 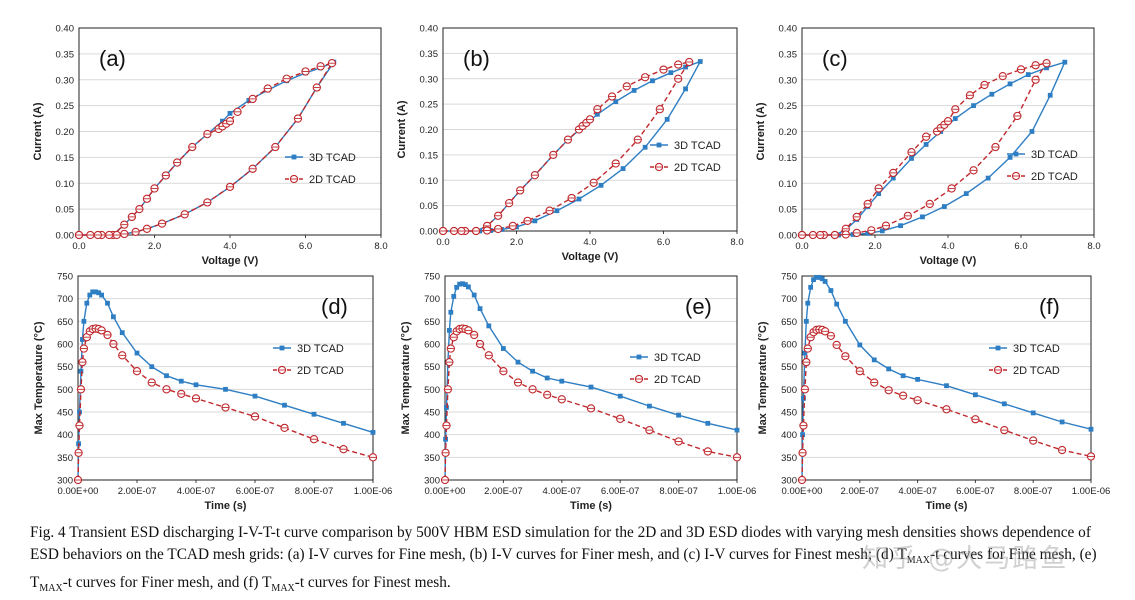 I want to click on y-tick-label: 0.20, so click(x=788, y=132).